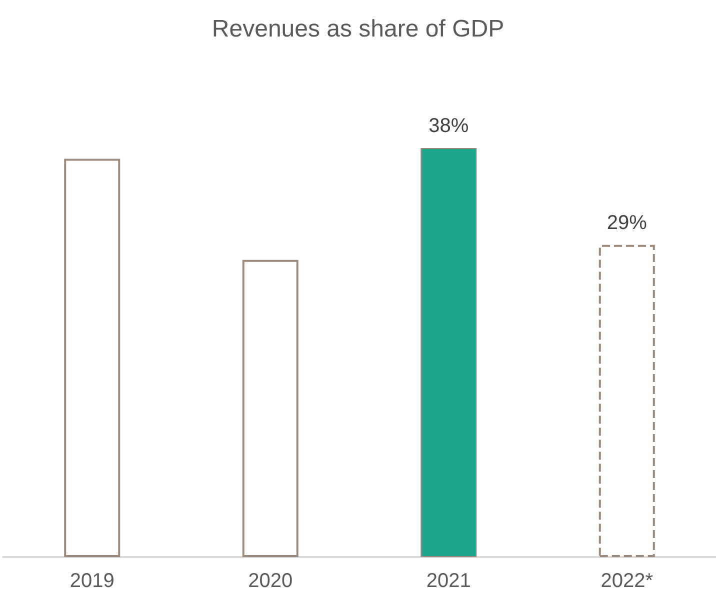  Describe the element at coordinates (627, 223) in the screenshot. I see `data-label: 29%` at that location.